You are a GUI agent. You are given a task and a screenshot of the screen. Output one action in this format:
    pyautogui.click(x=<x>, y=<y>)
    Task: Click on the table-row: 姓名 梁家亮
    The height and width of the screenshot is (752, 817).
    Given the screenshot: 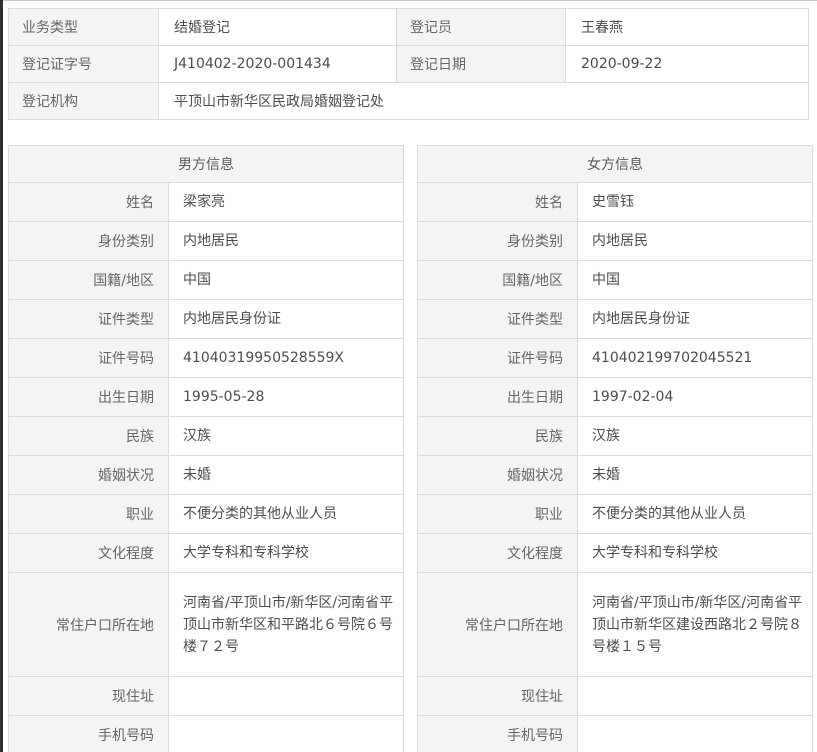 What is the action you would take?
    pyautogui.click(x=206, y=202)
    